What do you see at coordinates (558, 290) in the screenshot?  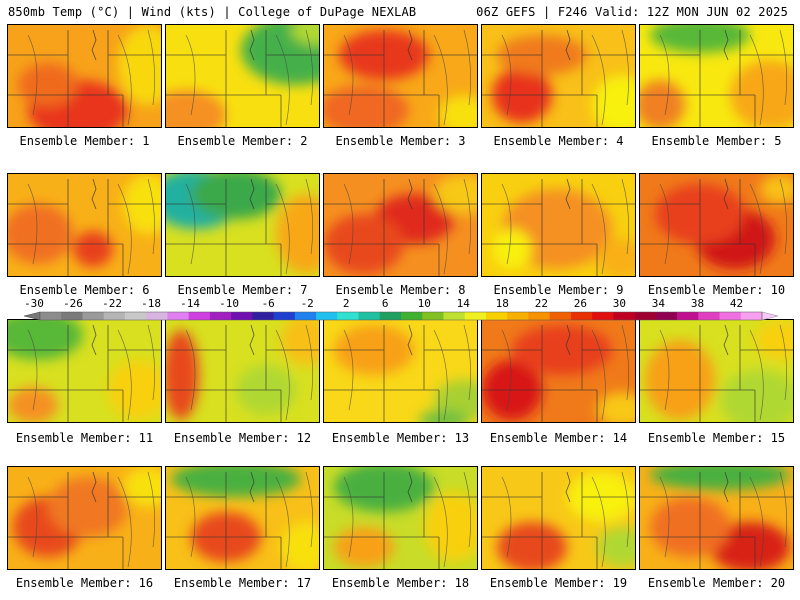 I see `ensemble-member-label: Ensemble Member: 9` at bounding box center [558, 290].